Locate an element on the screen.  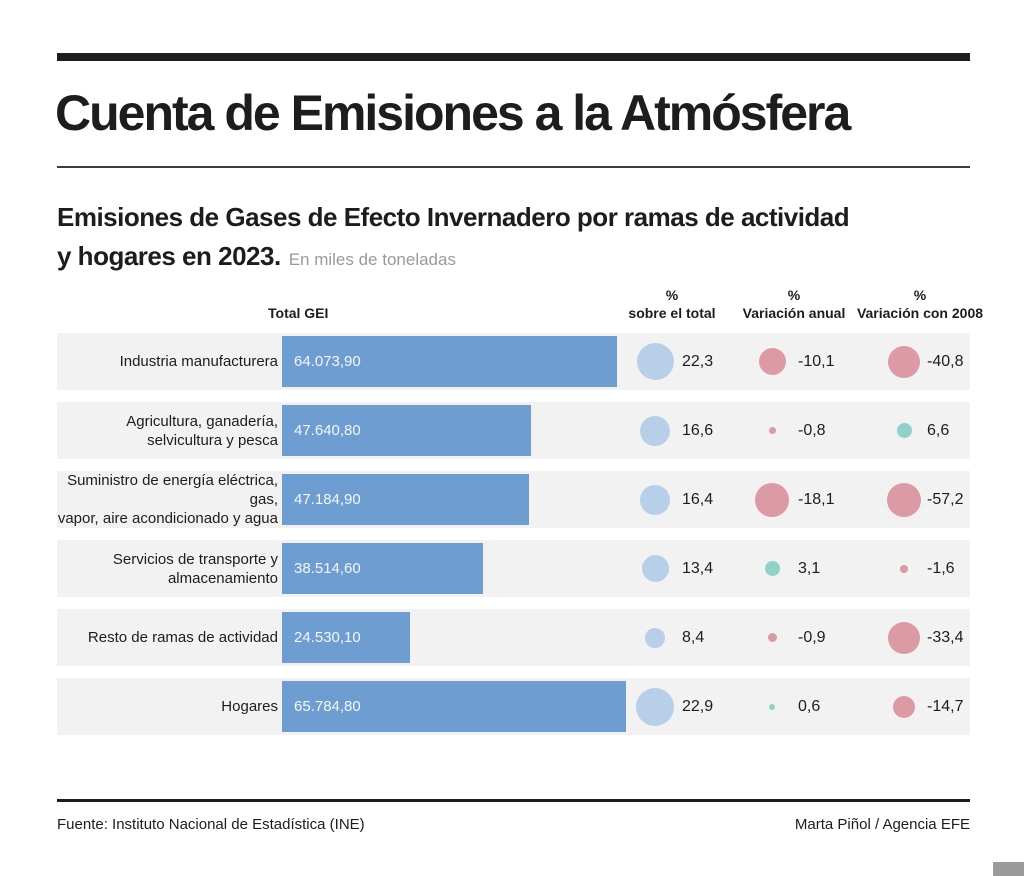
footer-divider is located at coordinates (513, 800).